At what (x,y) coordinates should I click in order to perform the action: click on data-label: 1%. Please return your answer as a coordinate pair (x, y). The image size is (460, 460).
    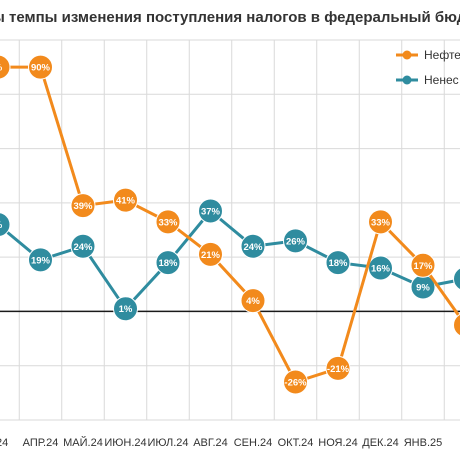
    Looking at the image, I should click on (126, 309).